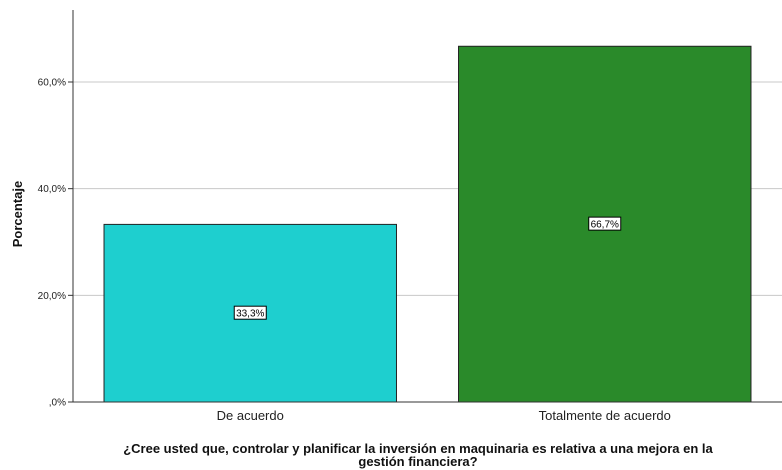  Describe the element at coordinates (55, 243) in the screenshot. I see `y-ticks: ,0% 20,0% 40,0% 60,0%` at that location.